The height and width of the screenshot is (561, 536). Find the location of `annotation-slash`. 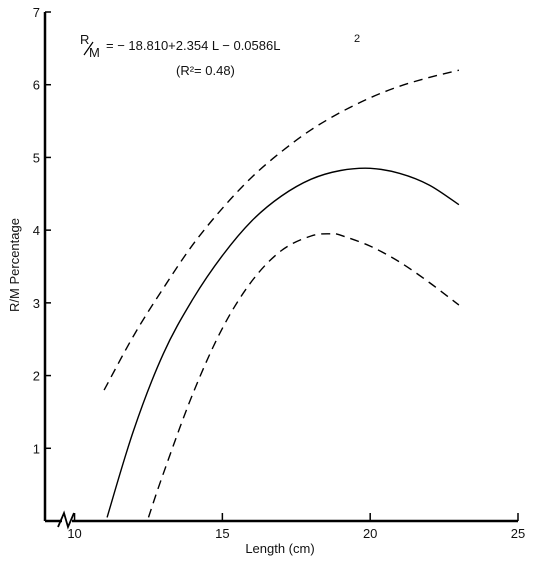

annotation-slash is located at coordinates (88, 48).